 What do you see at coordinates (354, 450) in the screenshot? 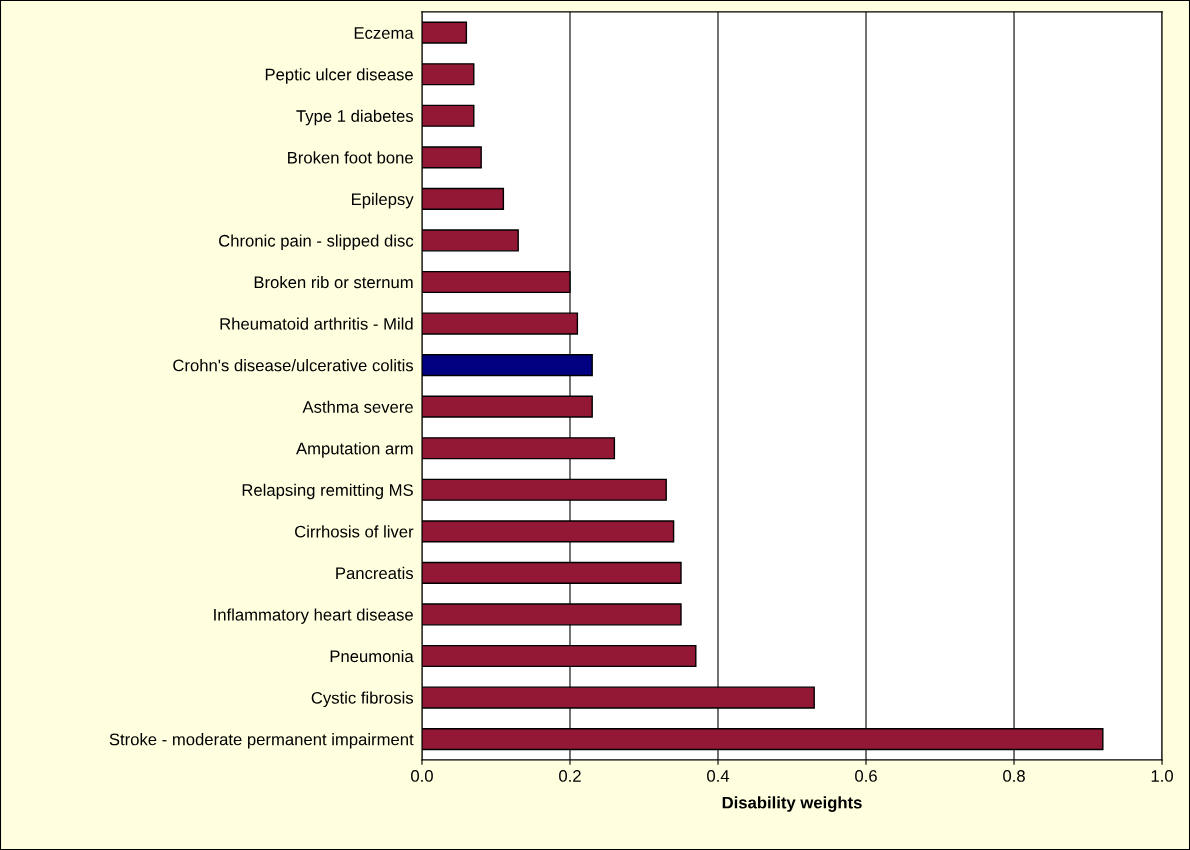
I see `y-tick-label: Amputation arm` at bounding box center [354, 450].